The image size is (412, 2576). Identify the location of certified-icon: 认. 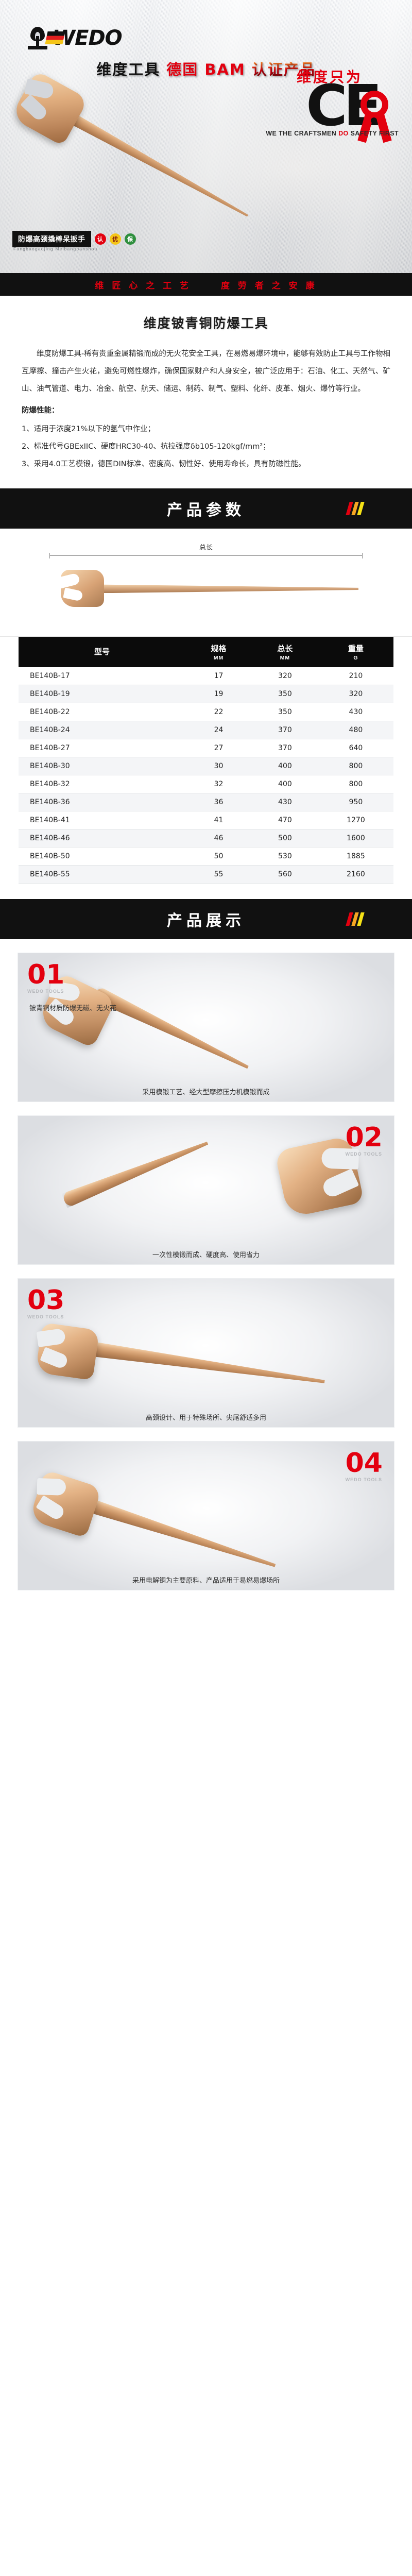
(100, 239).